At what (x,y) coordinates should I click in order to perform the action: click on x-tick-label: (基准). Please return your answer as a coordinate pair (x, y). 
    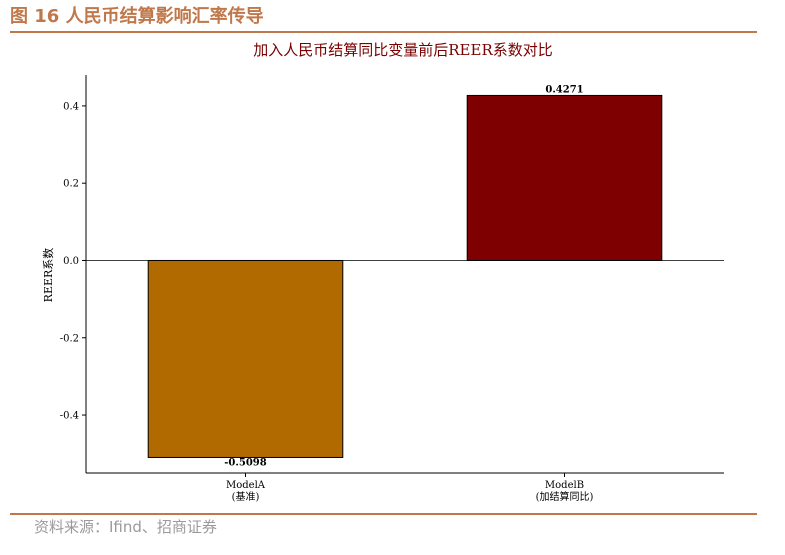
    Looking at the image, I should click on (246, 496).